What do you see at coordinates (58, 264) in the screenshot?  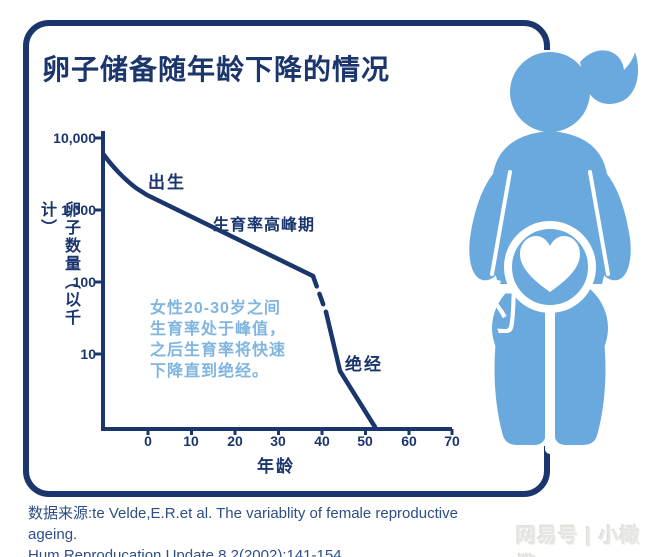 I see `y-axis-title: 卵子数量（以千计）` at bounding box center [58, 264].